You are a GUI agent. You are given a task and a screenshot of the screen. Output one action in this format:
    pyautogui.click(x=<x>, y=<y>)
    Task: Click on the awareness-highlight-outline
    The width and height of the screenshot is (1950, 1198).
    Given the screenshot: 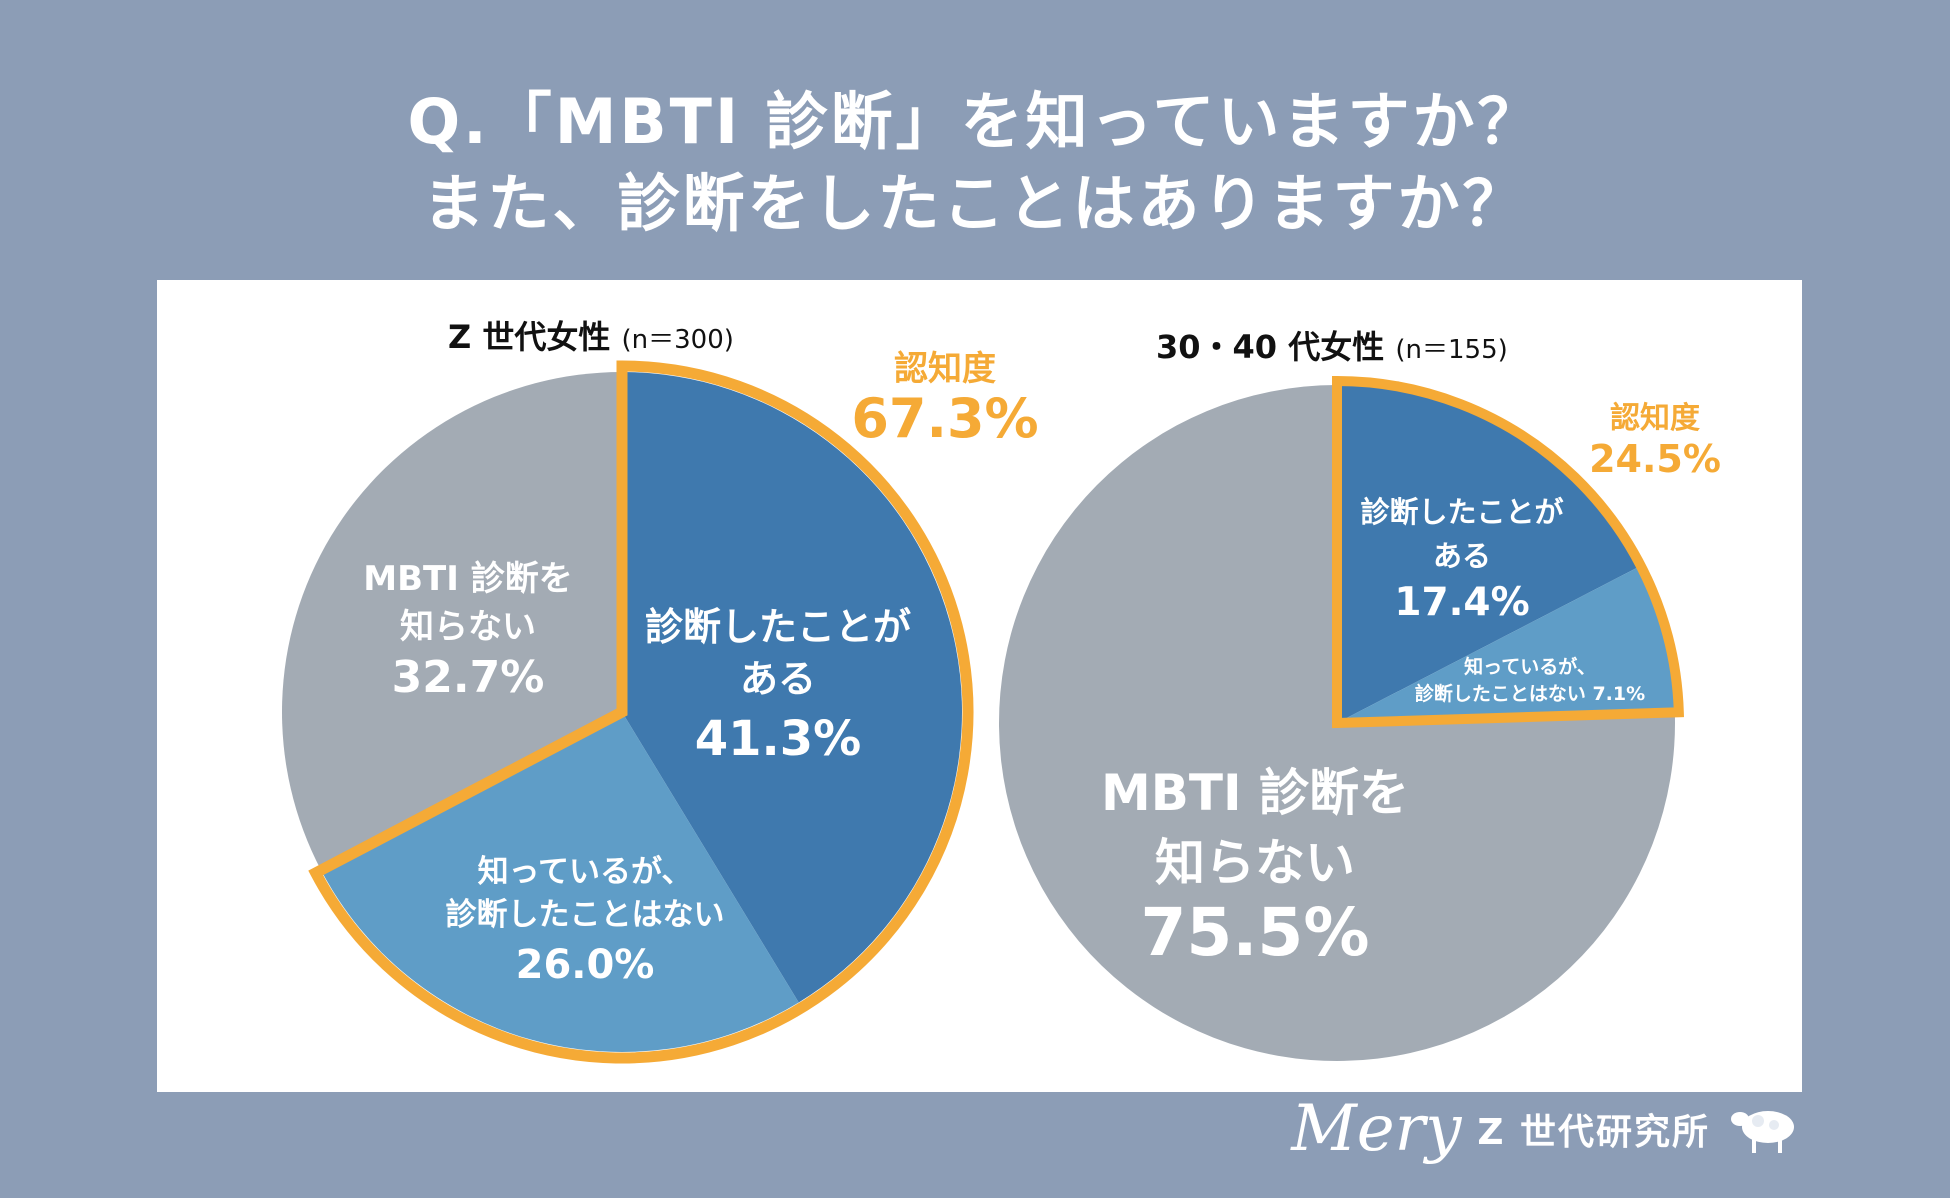 What is the action you would take?
    pyautogui.click(x=1508, y=552)
    